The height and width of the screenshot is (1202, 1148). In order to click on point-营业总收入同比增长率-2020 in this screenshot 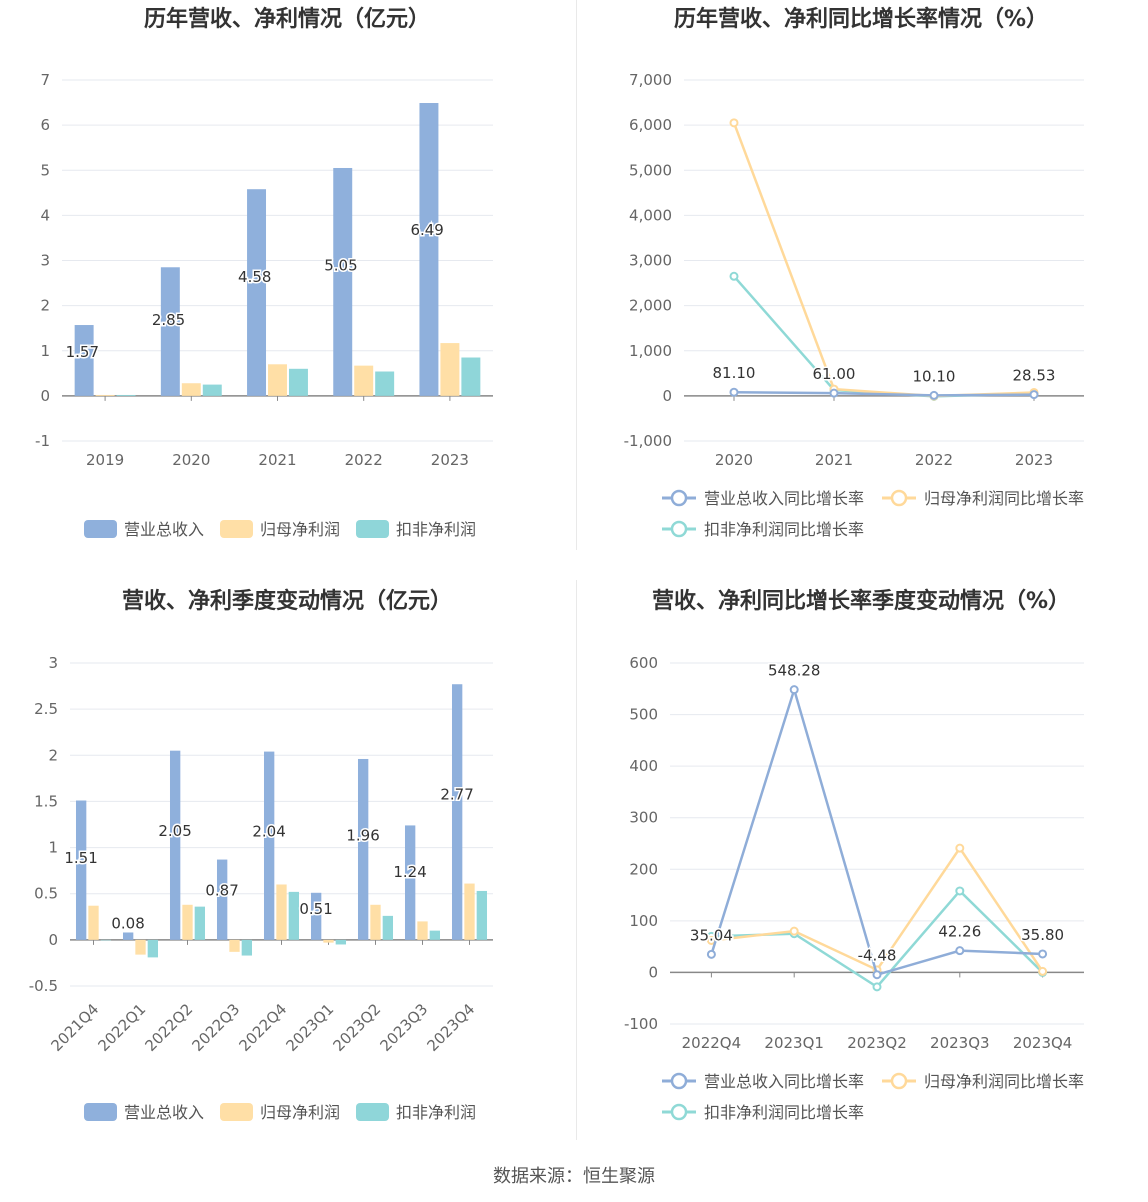, I will do `click(734, 392)`.